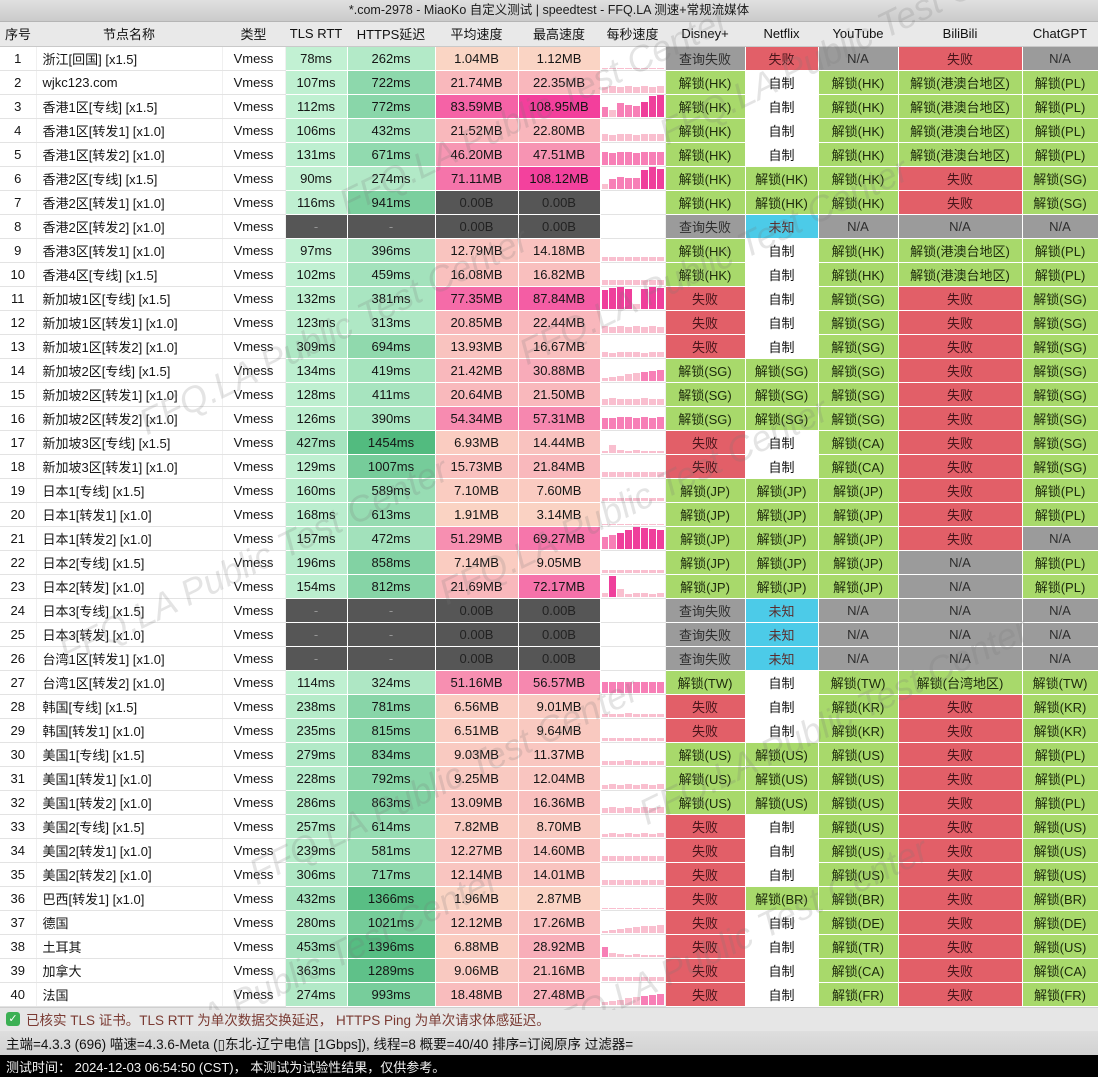 The image size is (1098, 1077). What do you see at coordinates (559, 442) in the screenshot?
I see `max-speed-cell: 14.44MB` at bounding box center [559, 442].